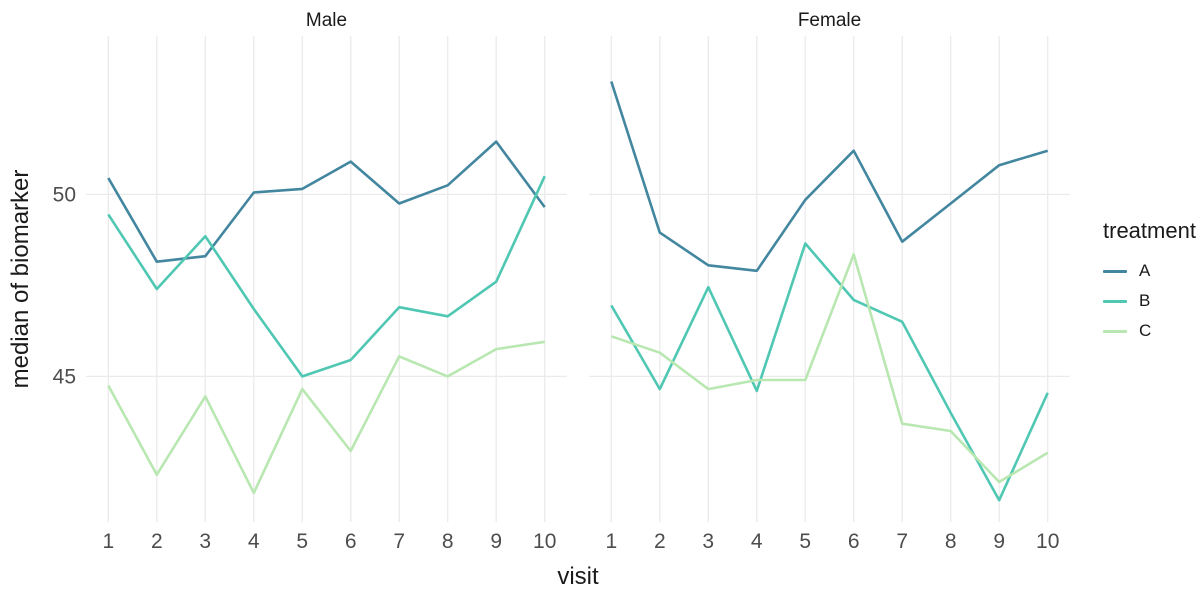 This screenshot has width=1200, height=600. I want to click on facet-title-male: Male, so click(326, 20).